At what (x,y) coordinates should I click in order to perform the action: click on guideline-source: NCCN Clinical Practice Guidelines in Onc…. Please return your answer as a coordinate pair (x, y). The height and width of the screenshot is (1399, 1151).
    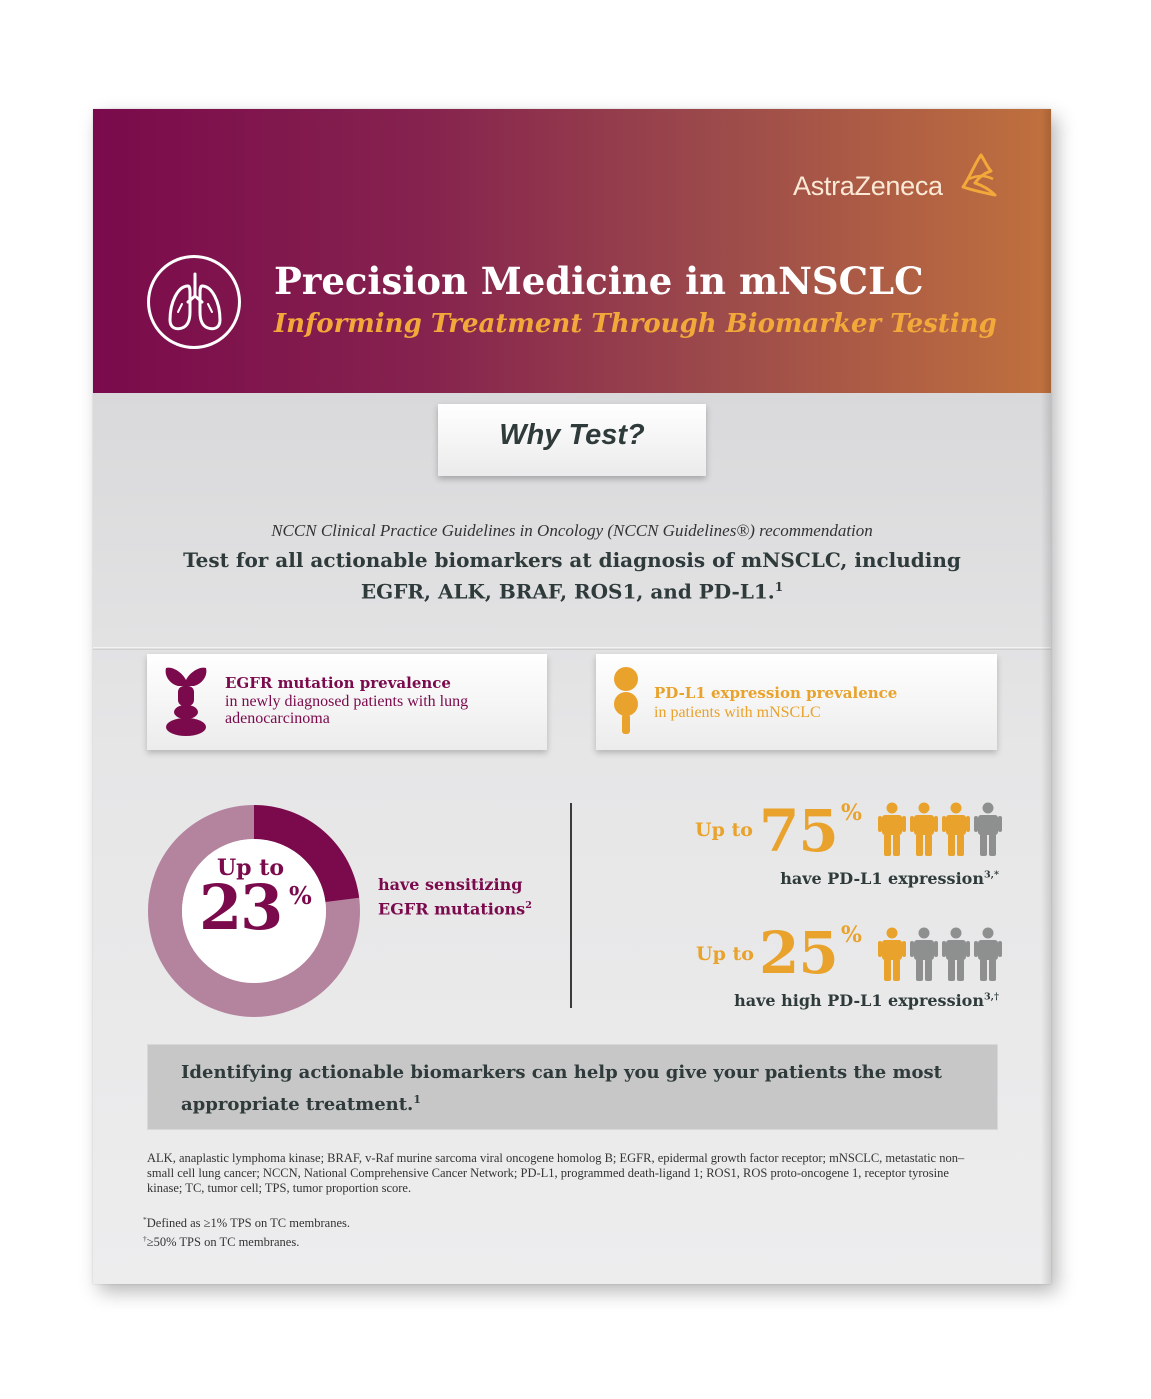
    Looking at the image, I should click on (572, 530).